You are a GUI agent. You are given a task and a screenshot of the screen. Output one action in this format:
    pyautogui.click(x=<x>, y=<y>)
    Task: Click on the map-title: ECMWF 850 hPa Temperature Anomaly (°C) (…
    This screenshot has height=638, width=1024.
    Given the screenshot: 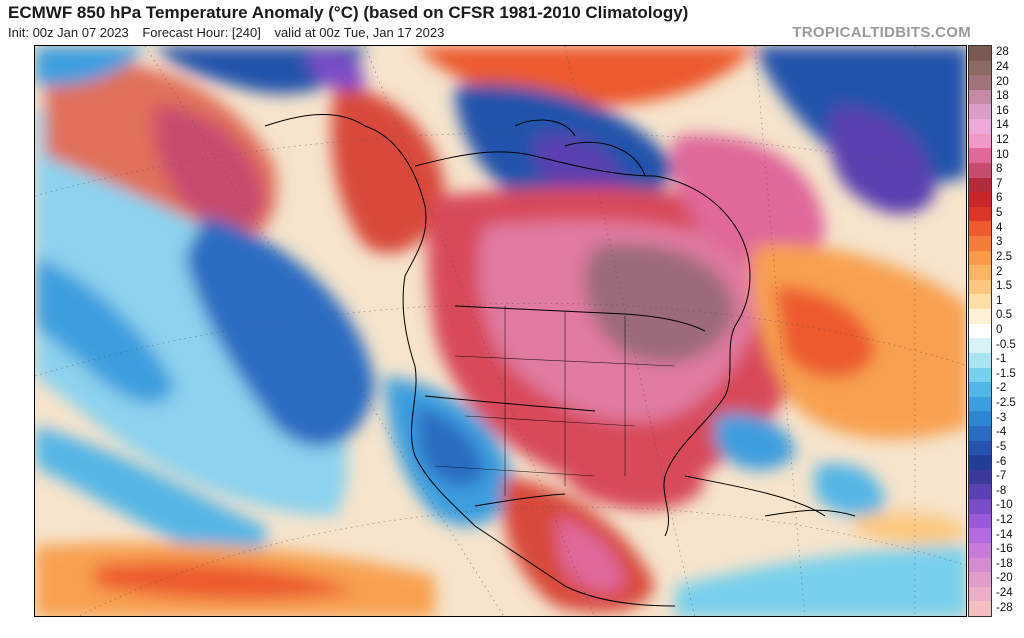 What is the action you would take?
    pyautogui.click(x=348, y=12)
    